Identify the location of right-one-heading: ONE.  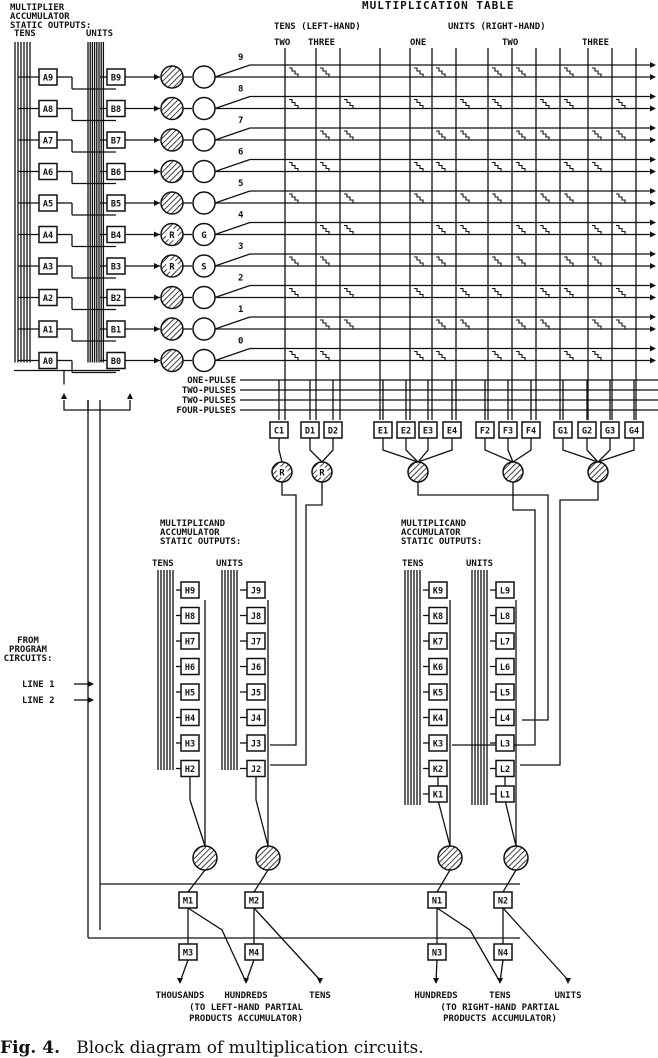
(418, 43).